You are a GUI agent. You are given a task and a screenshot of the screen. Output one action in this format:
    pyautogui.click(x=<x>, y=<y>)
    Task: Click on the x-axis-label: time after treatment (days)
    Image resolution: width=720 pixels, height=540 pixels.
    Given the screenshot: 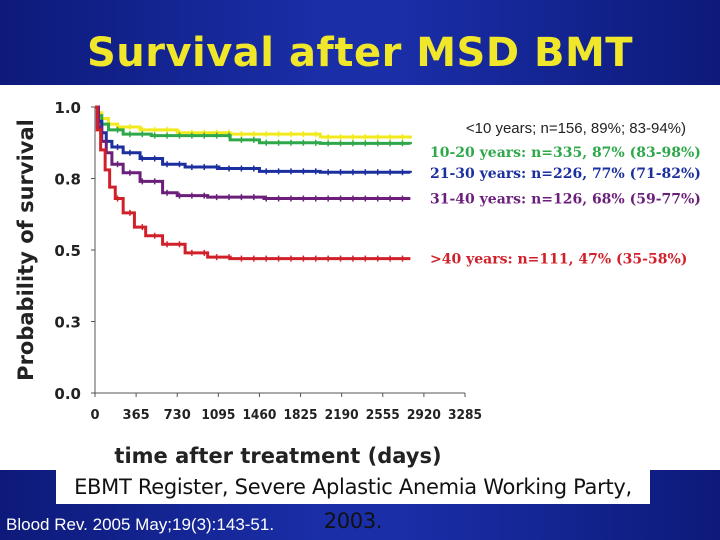 What is the action you would take?
    pyautogui.click(x=277, y=456)
    